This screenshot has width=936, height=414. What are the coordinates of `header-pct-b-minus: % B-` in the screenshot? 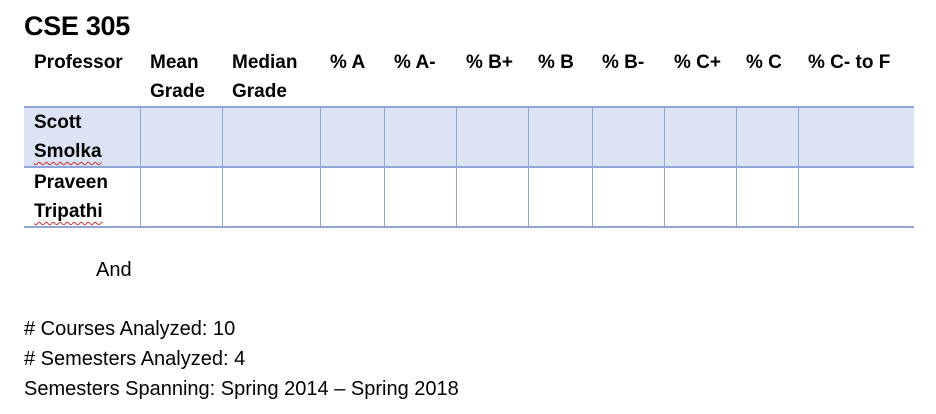 It's located at (628, 78).